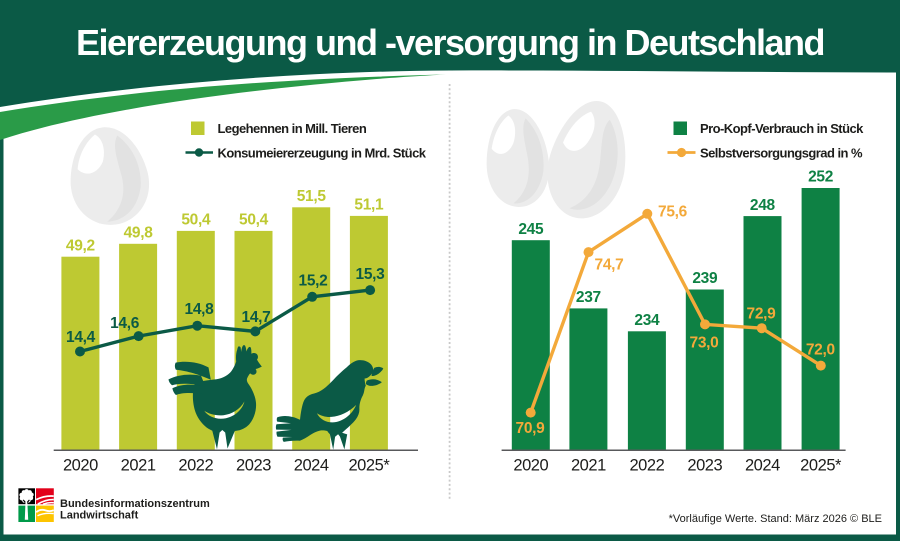 This screenshot has height=541, width=900. I want to click on svg-text: 49,8, so click(139, 233).